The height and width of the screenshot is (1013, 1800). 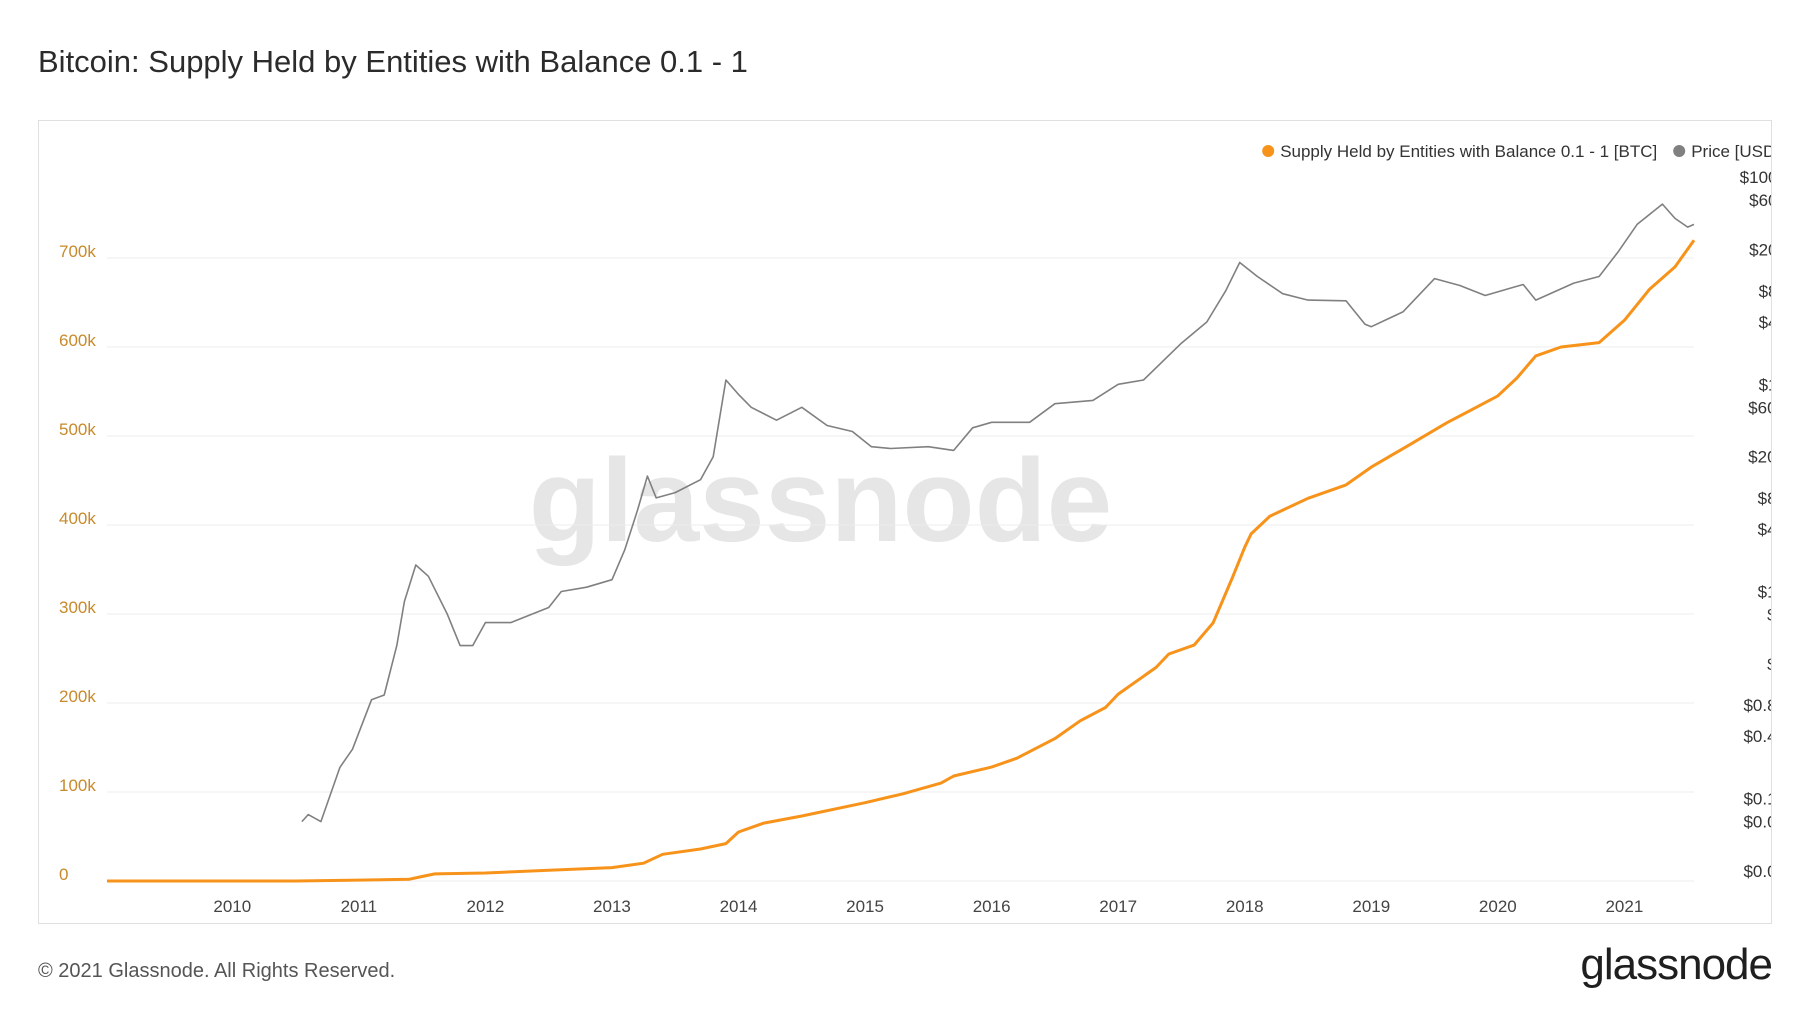 I want to click on x-tick-label: 2018, so click(x=1245, y=906).